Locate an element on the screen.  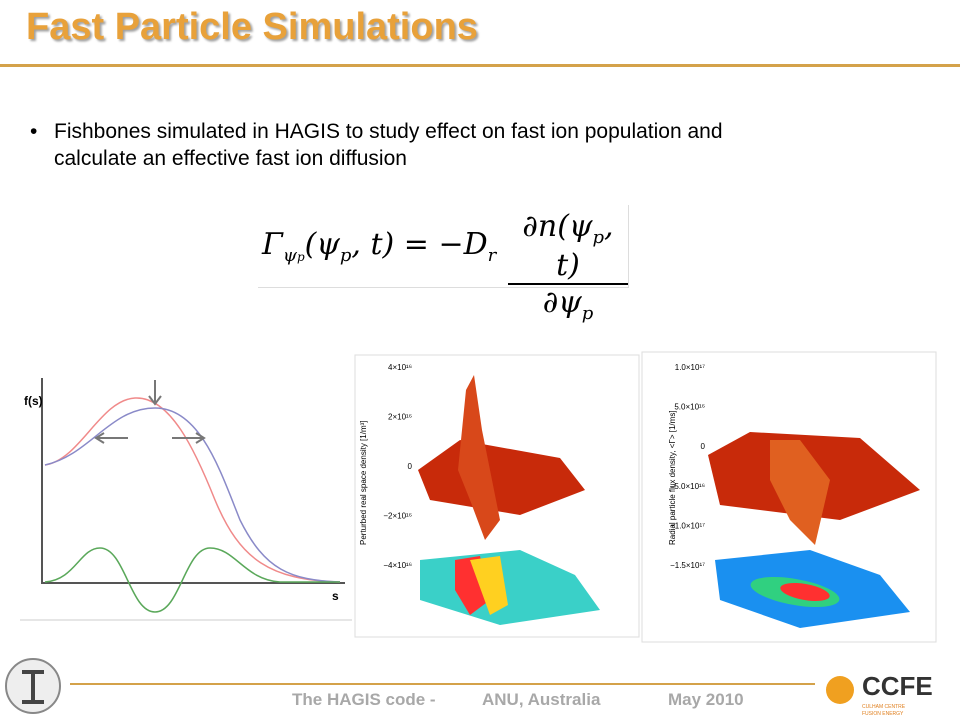
fs-plot: f(s) s is located at coordinates (186, 499).